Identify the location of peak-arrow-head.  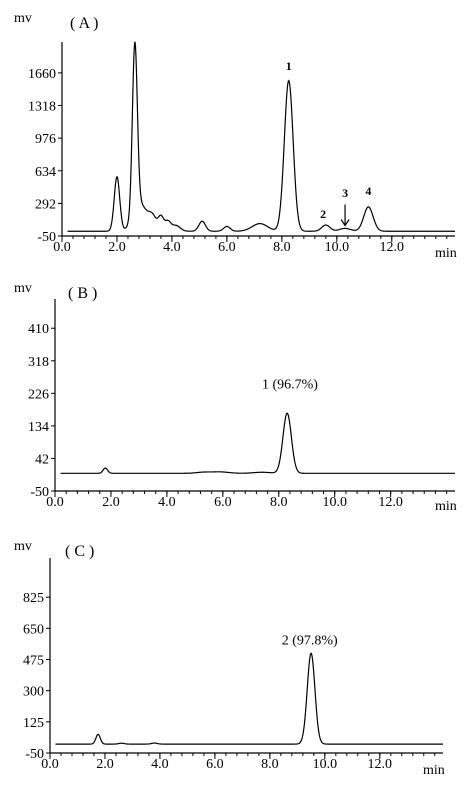
(345, 223).